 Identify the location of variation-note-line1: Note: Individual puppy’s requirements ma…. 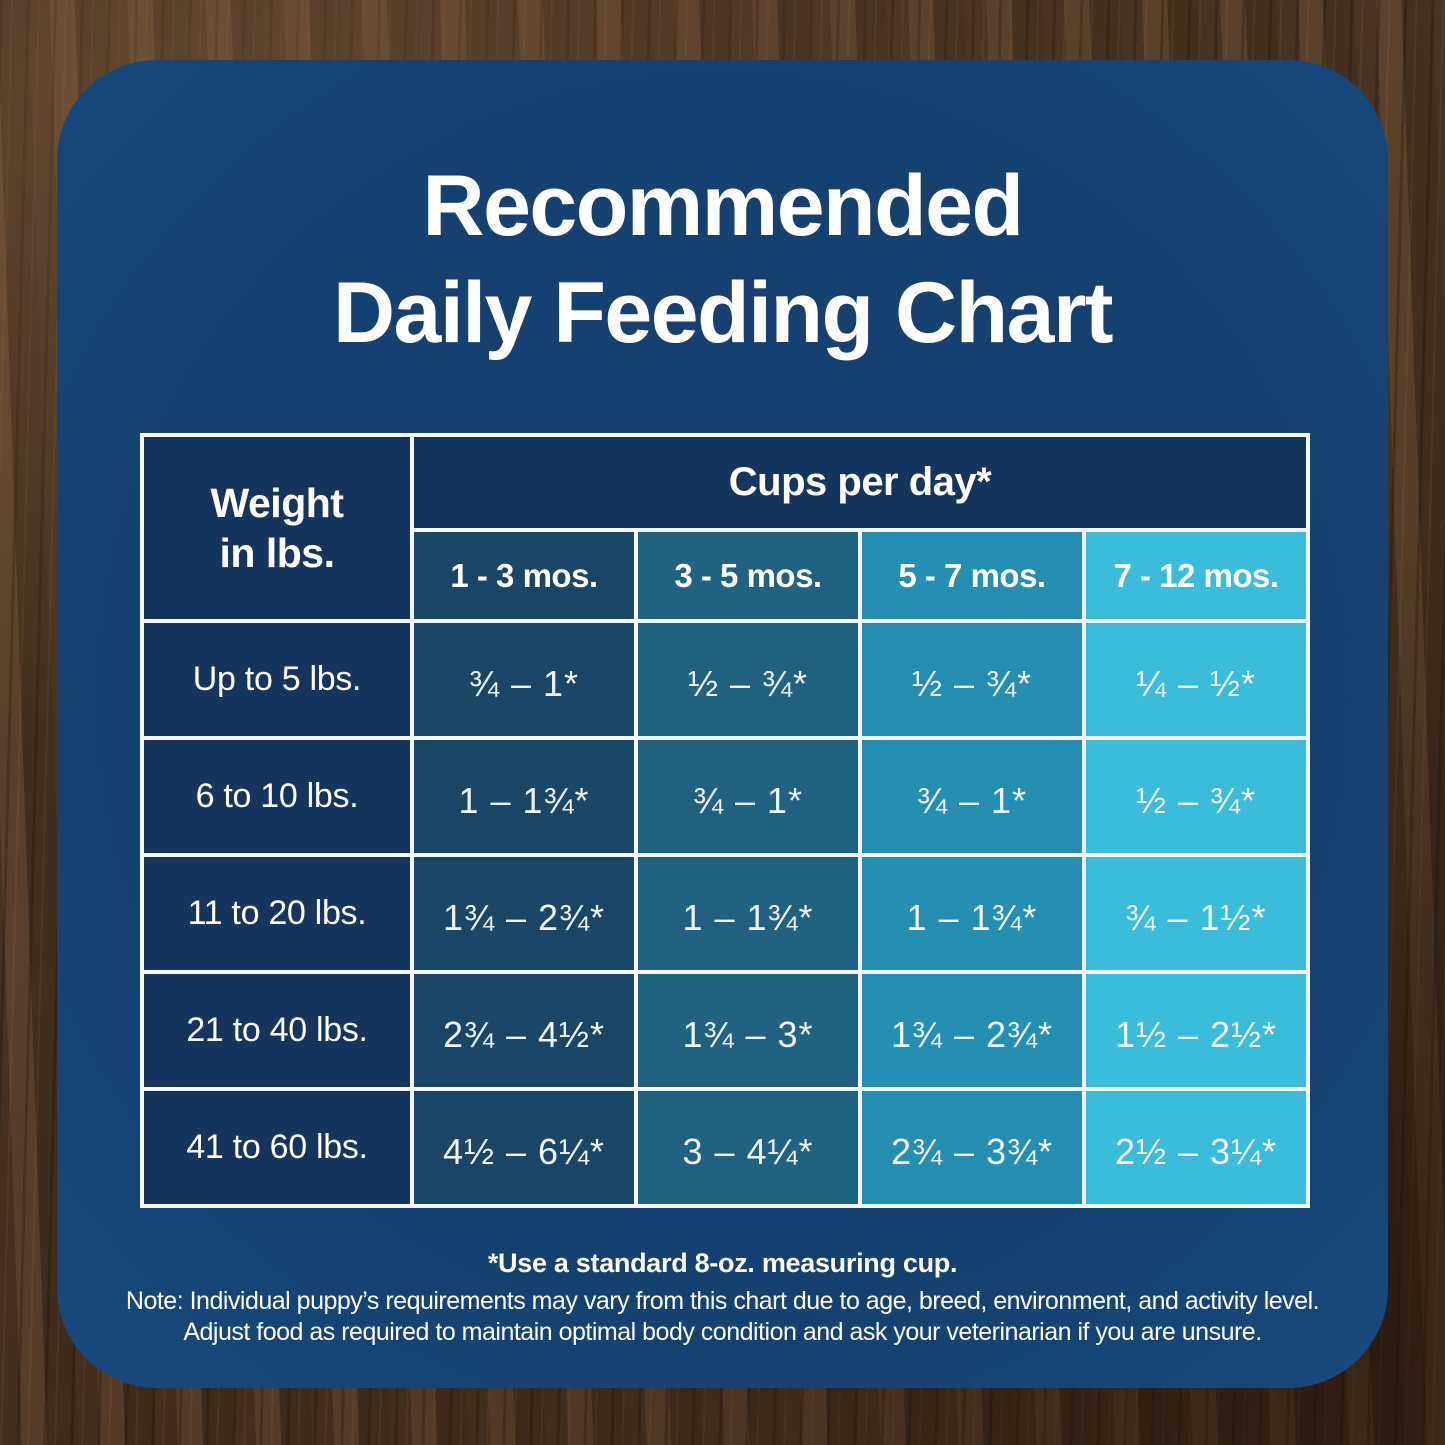
(722, 1301).